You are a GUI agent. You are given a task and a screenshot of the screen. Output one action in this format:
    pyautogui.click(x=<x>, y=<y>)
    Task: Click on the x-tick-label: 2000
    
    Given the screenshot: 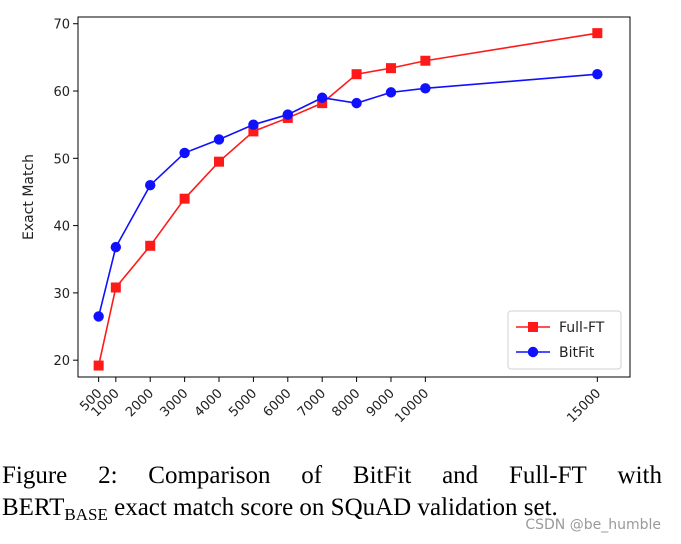 What is the action you would take?
    pyautogui.click(x=140, y=403)
    